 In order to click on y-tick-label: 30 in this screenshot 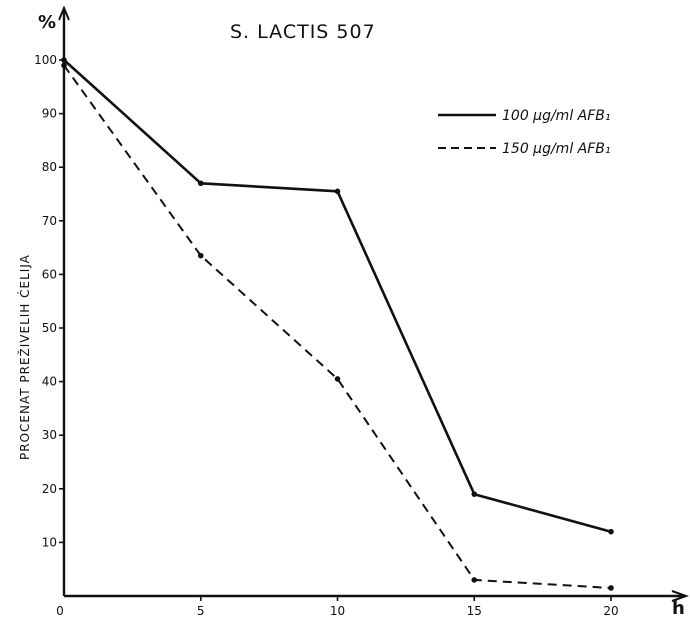, I will do `click(49, 435)`.